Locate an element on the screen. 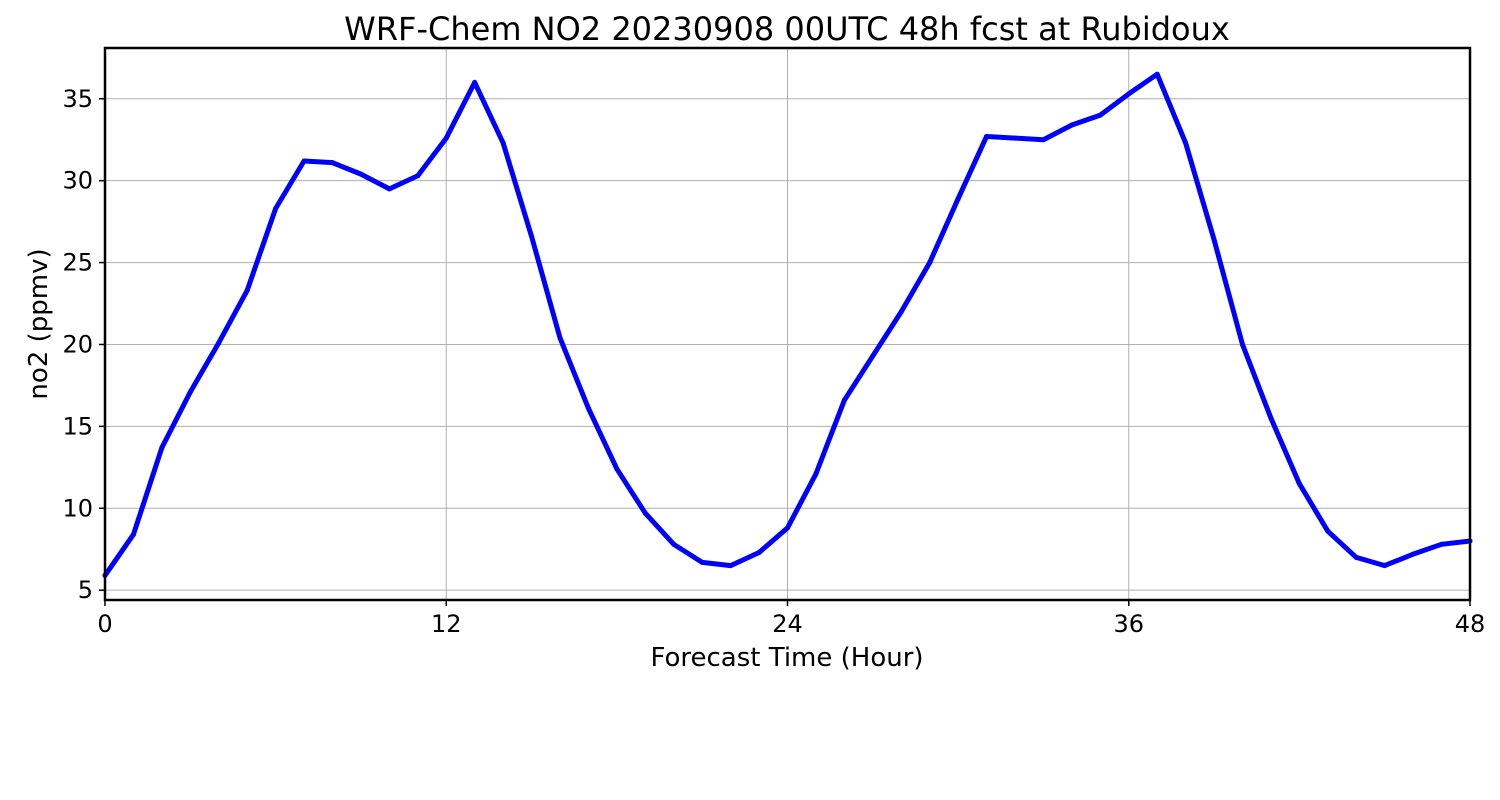  x-tick-label: 12 is located at coordinates (446, 624).